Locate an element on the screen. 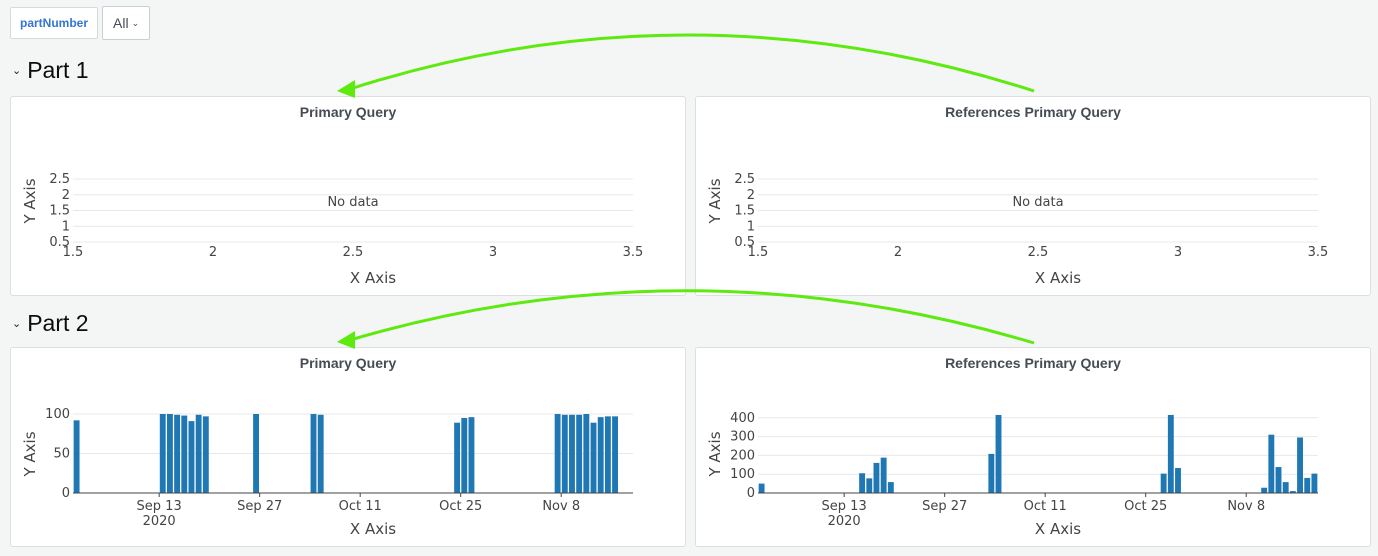 The width and height of the screenshot is (1378, 556). y-tick-label: 50 is located at coordinates (61, 454).